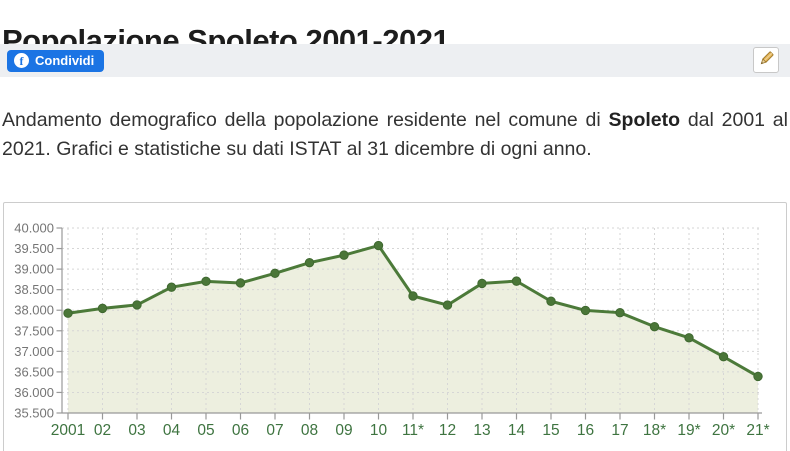 This screenshot has width=790, height=451. What do you see at coordinates (644, 119) in the screenshot?
I see `intro-bold-name: Spoleto` at bounding box center [644, 119].